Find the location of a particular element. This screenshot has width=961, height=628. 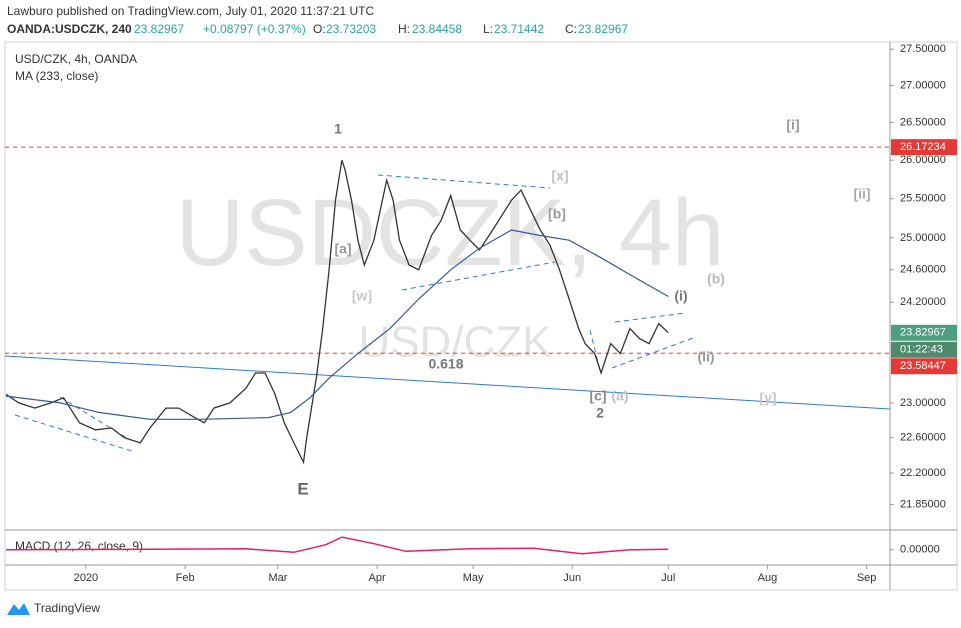

wave-label: 1 is located at coordinates (338, 129).